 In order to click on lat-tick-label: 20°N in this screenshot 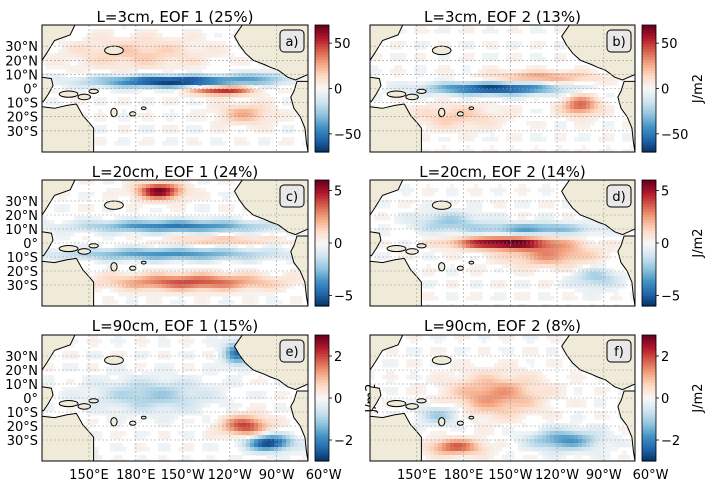, I will do `click(21, 61)`.